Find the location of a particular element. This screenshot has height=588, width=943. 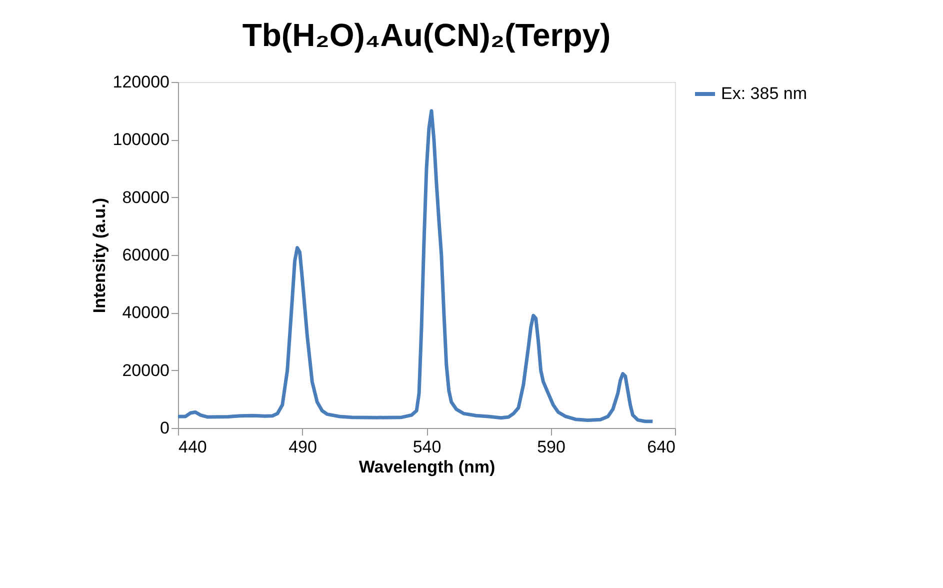

y-tick-label: 80000 is located at coordinates (146, 197).